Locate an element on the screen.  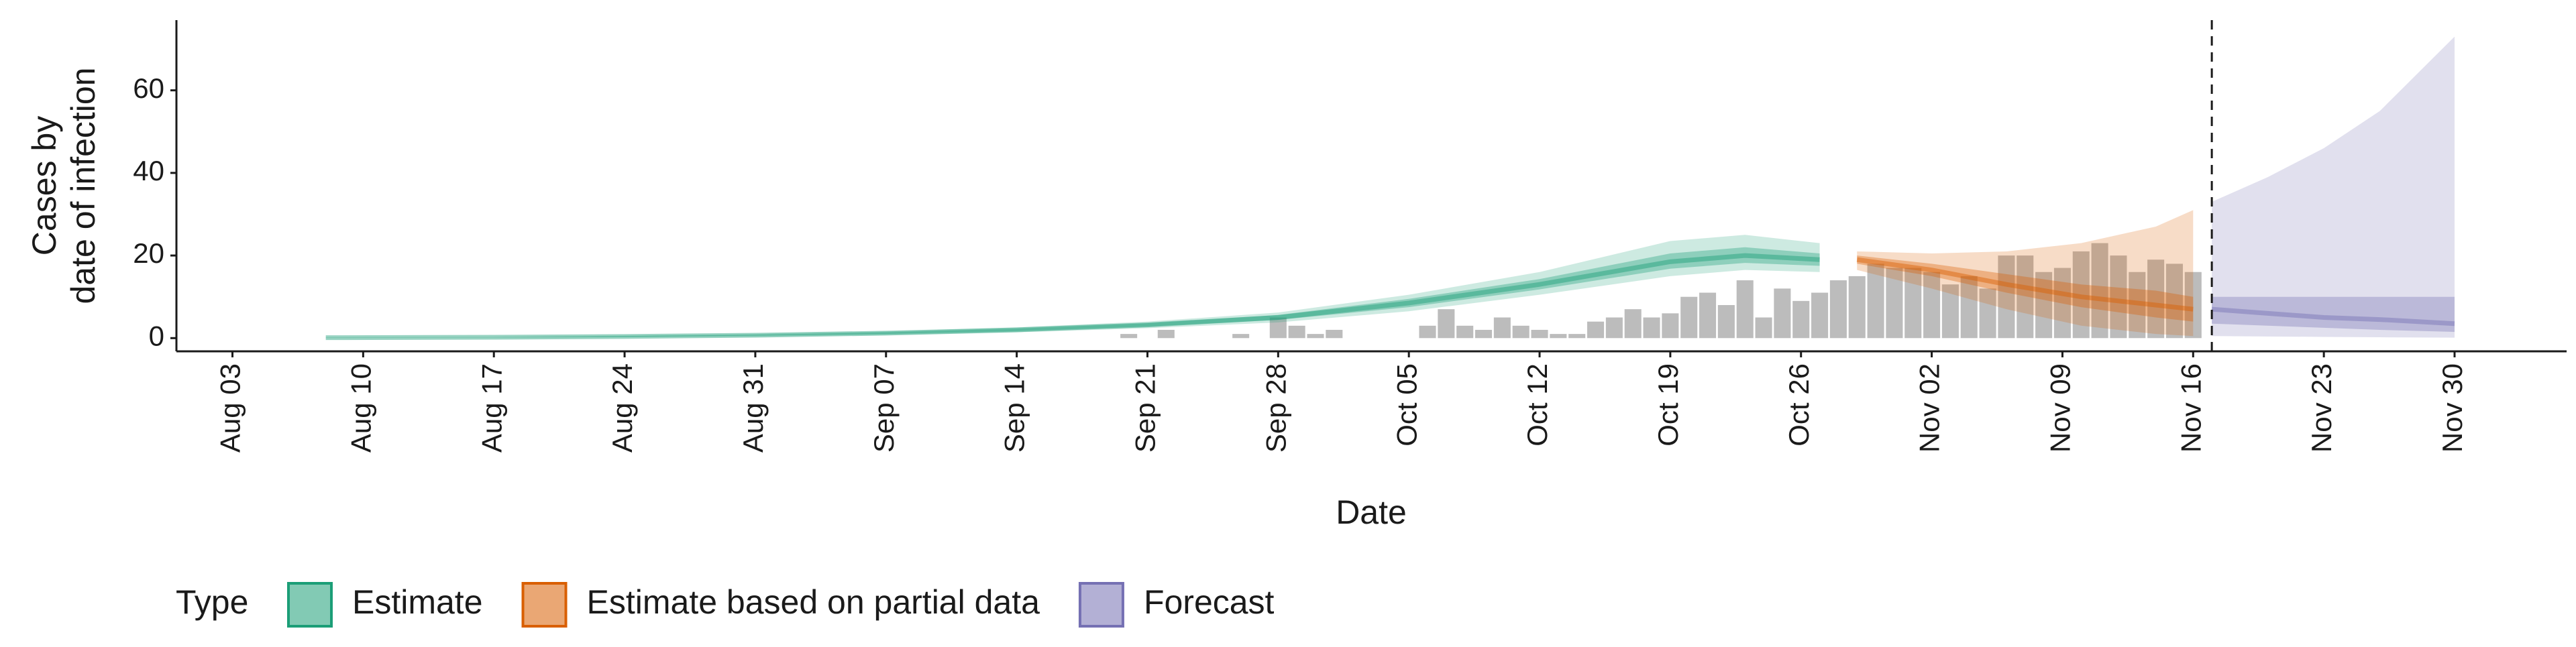
x-tick-label: Oct 05 is located at coordinates (1406, 405).